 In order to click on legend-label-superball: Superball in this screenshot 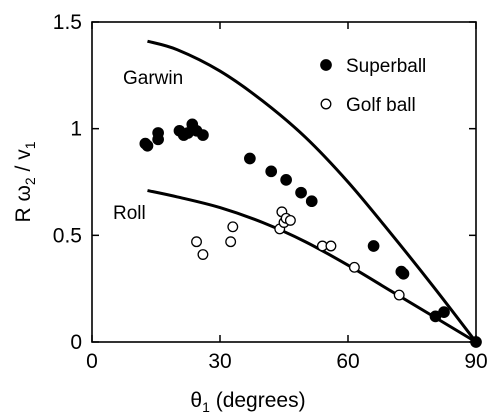, I will do `click(386, 66)`.